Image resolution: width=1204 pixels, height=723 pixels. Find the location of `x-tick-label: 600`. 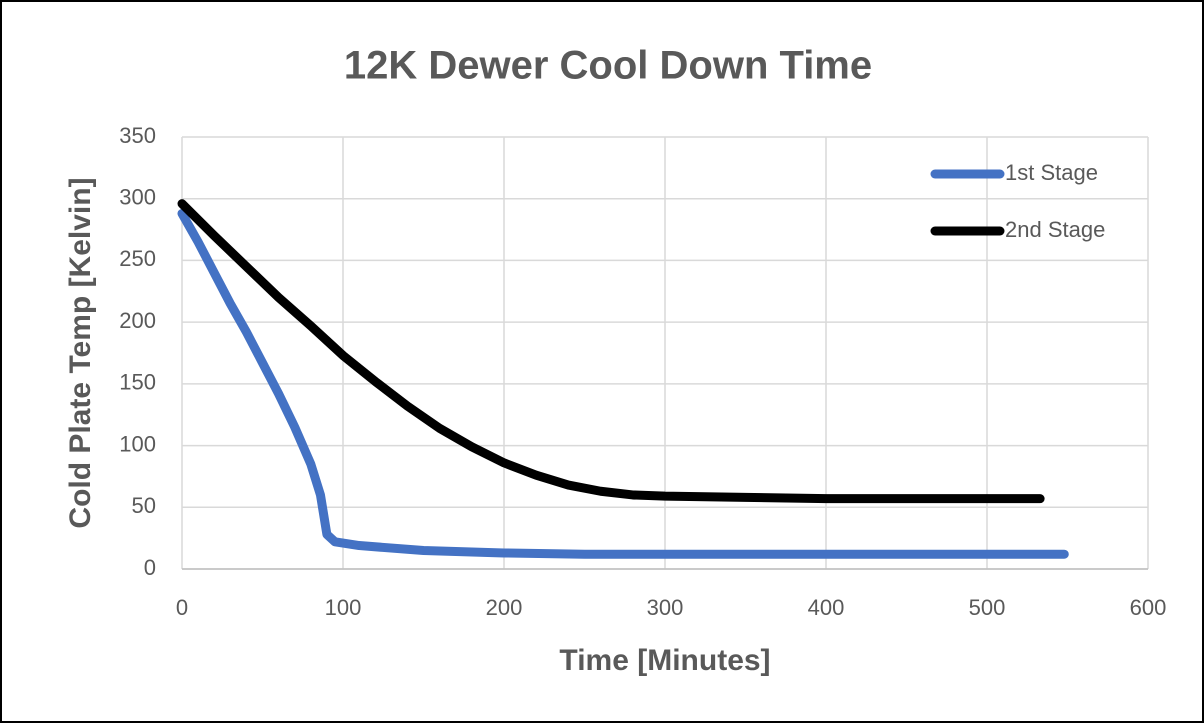

x-tick-label: 600 is located at coordinates (1148, 607).